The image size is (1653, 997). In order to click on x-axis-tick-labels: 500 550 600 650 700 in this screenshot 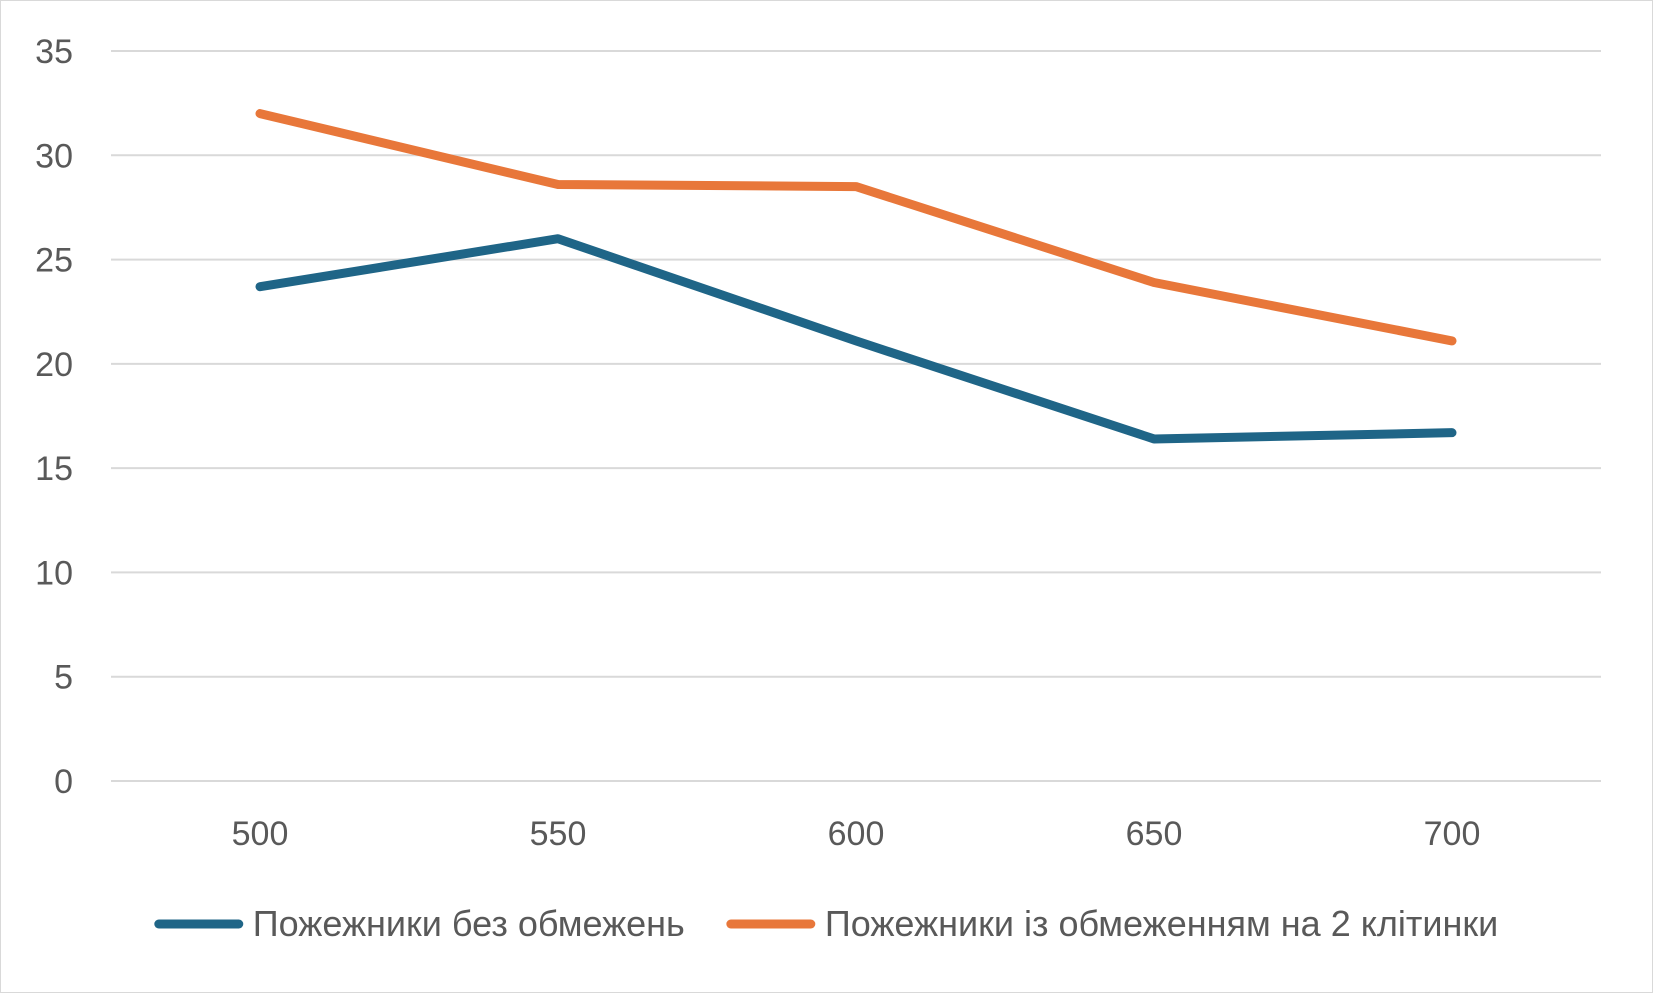, I will do `click(856, 834)`.